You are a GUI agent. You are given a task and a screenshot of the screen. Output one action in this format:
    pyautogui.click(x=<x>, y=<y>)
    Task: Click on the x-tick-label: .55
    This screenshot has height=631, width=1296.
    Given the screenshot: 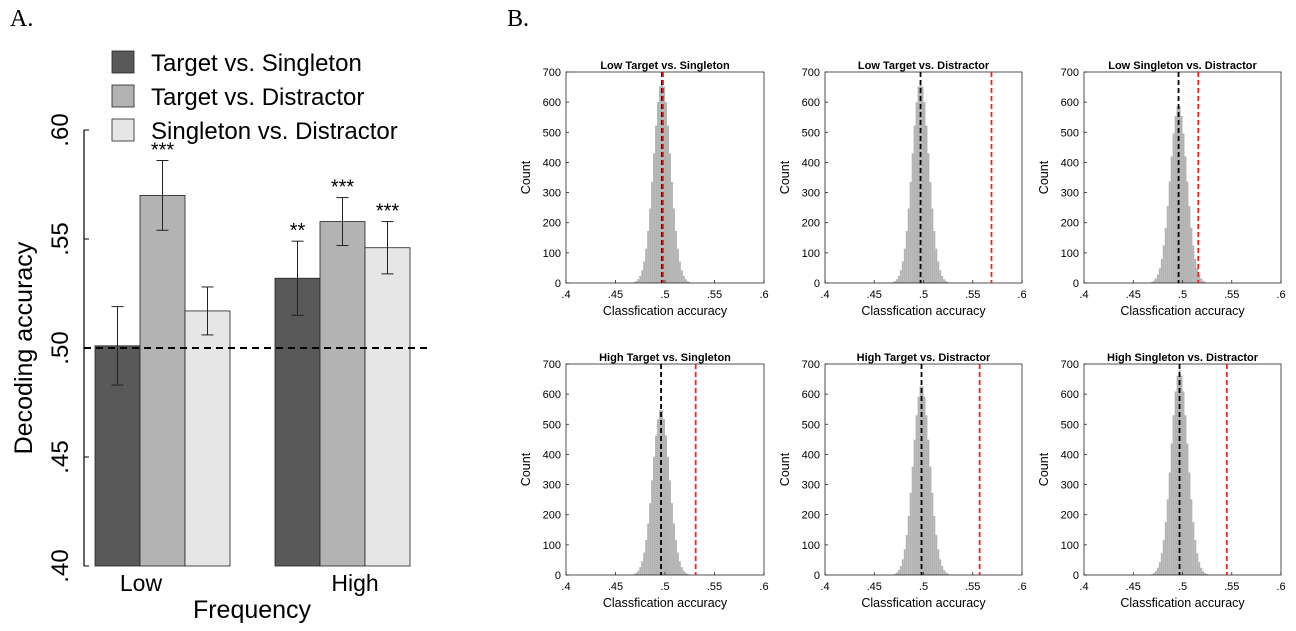 What is the action you would take?
    pyautogui.click(x=714, y=295)
    